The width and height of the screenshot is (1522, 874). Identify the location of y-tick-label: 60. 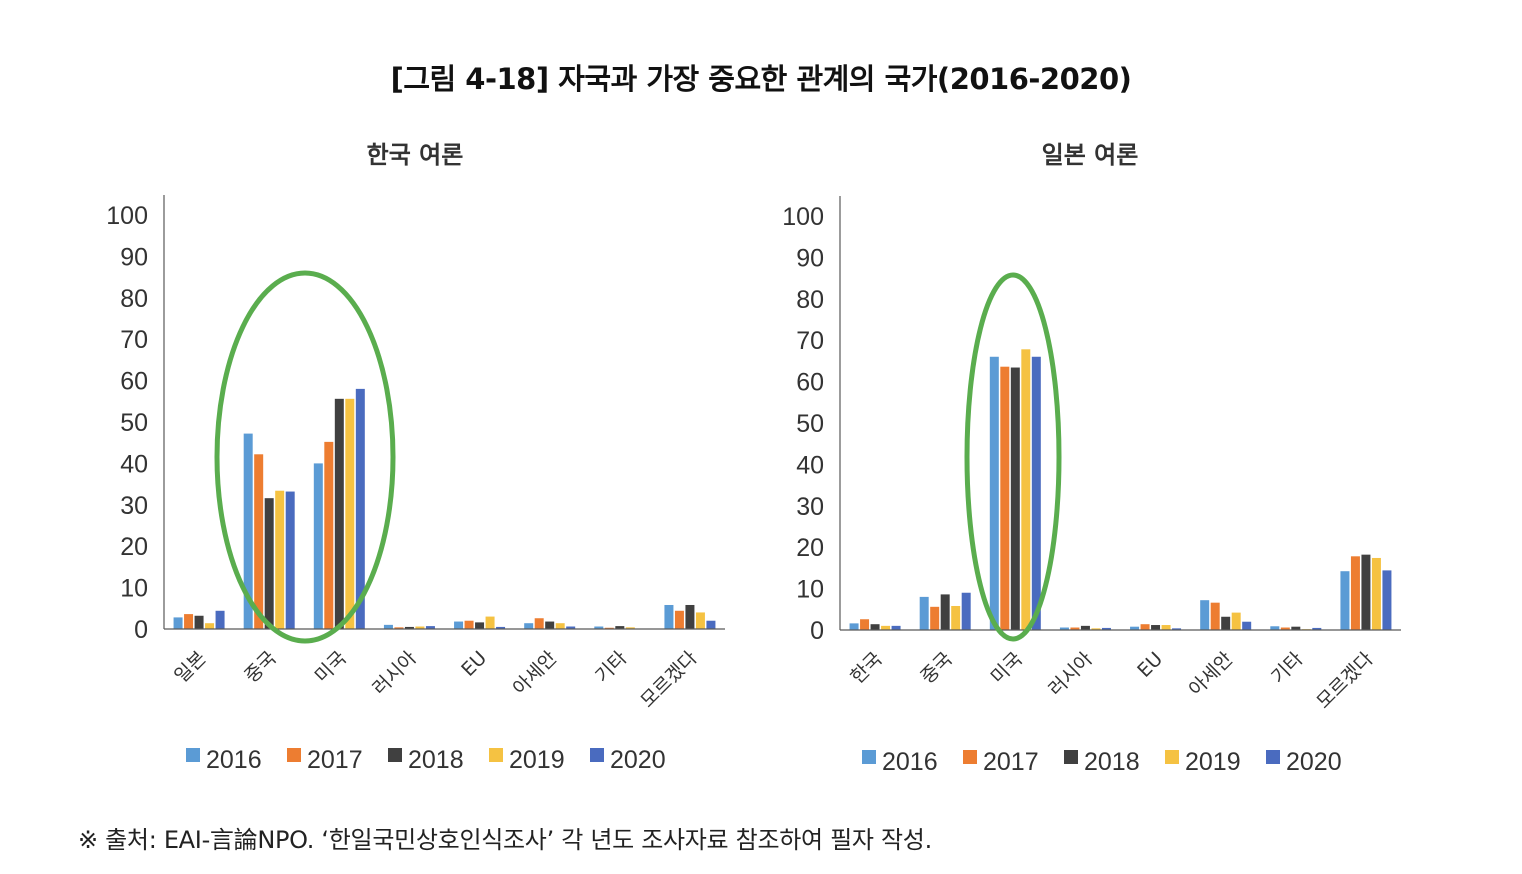
(134, 382).